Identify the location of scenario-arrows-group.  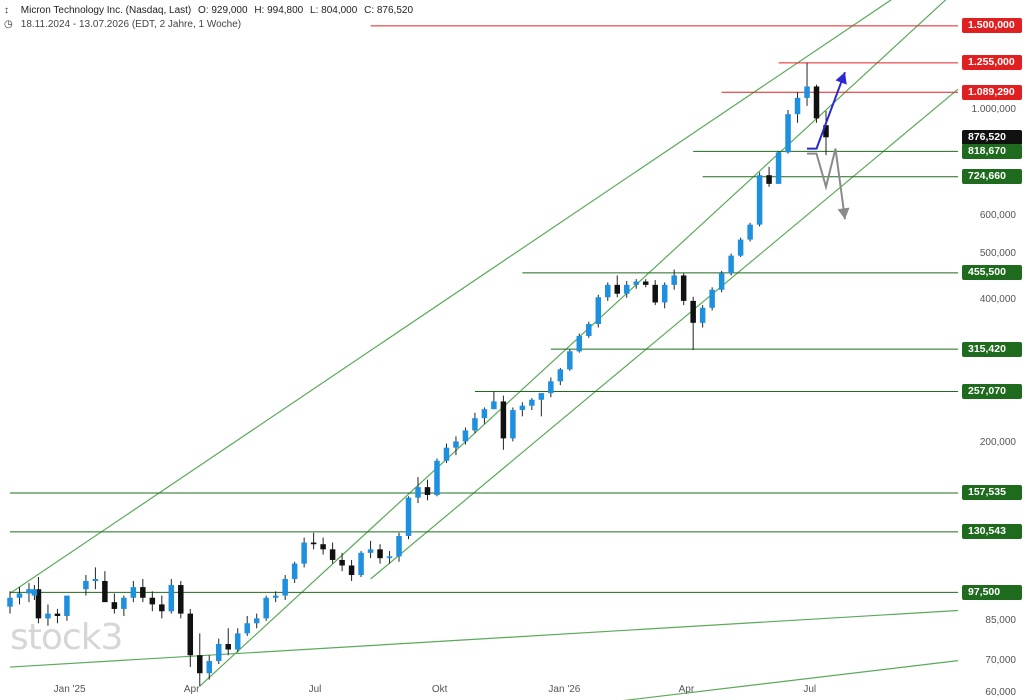
(828, 145).